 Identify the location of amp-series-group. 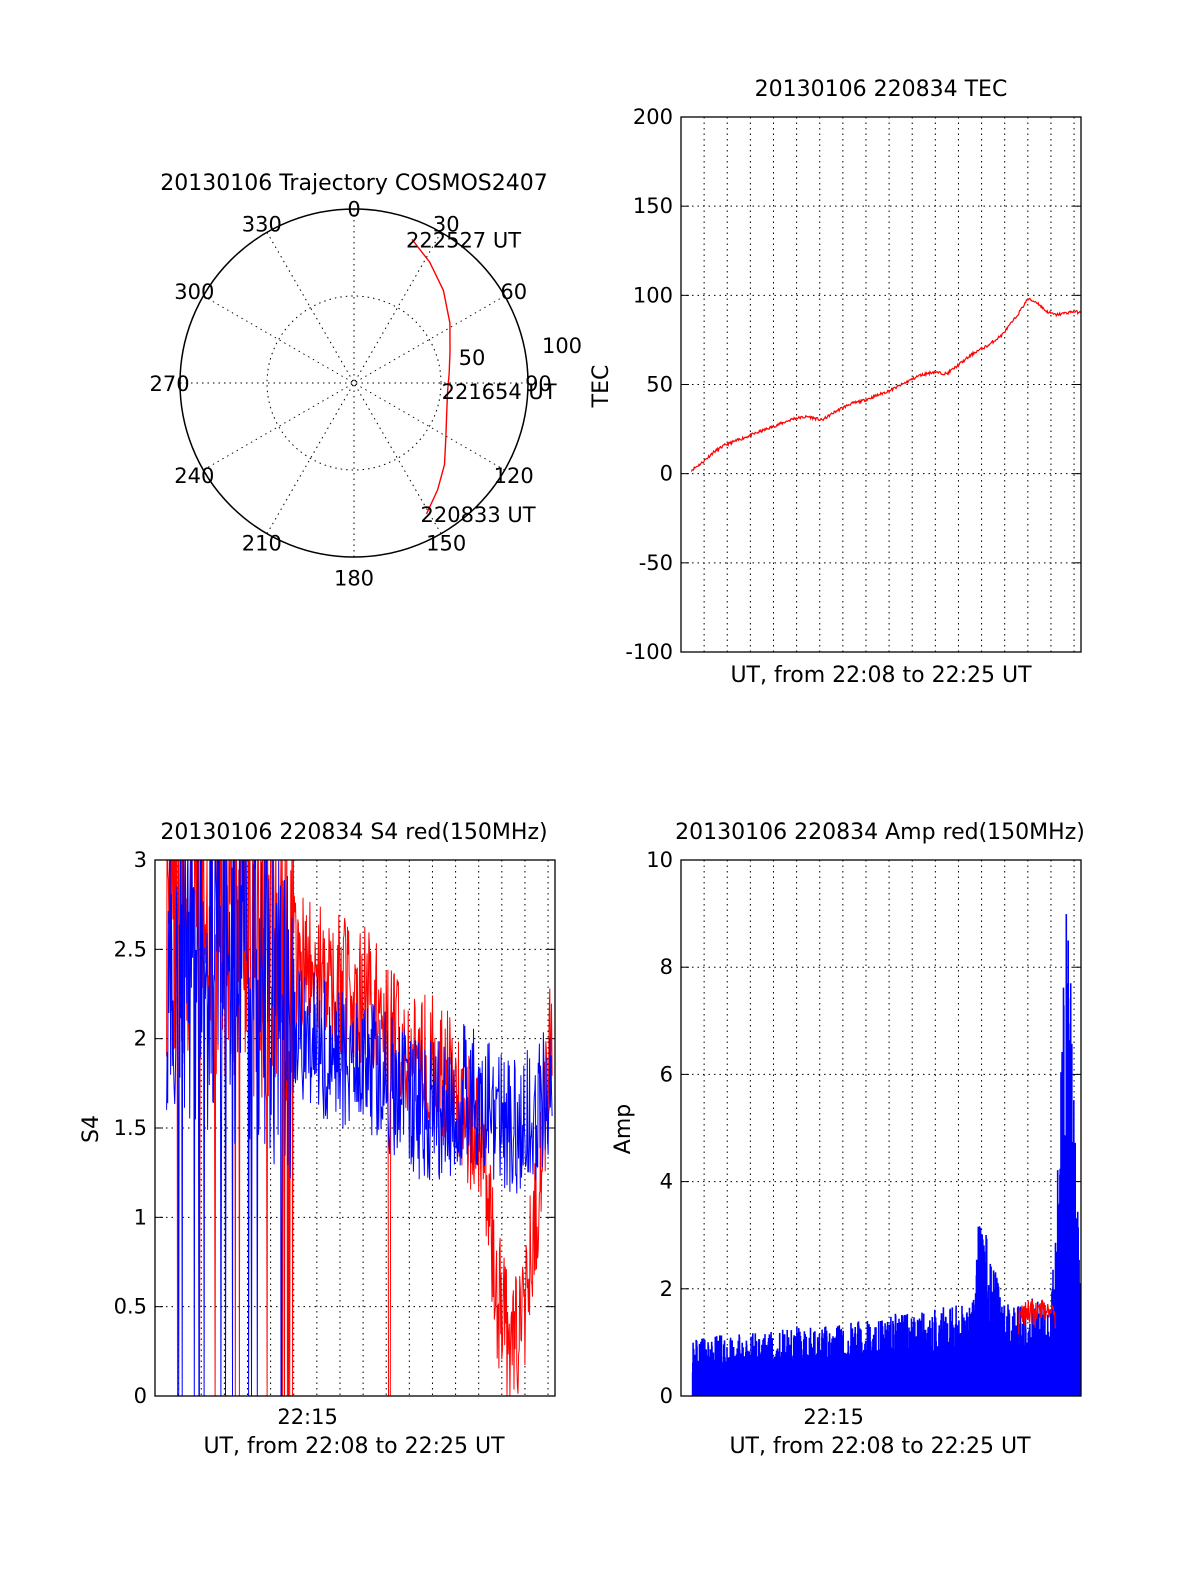
(886, 1155).